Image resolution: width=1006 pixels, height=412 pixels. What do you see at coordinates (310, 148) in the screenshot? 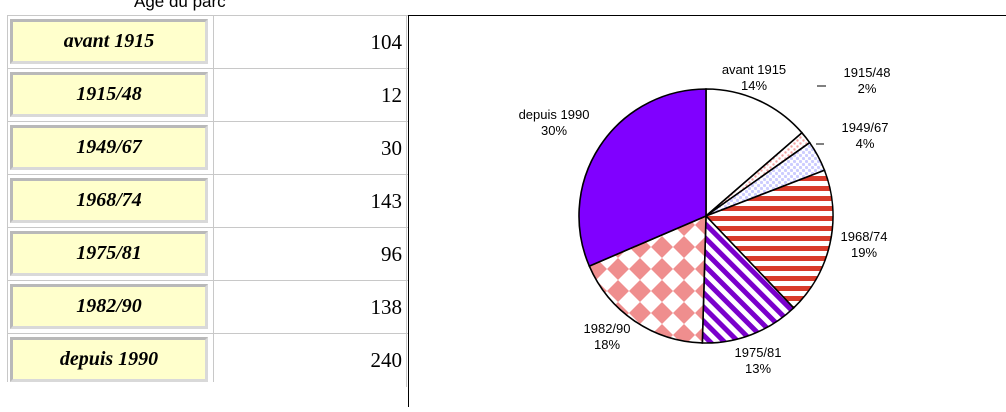
I see `row-value: 30` at bounding box center [310, 148].